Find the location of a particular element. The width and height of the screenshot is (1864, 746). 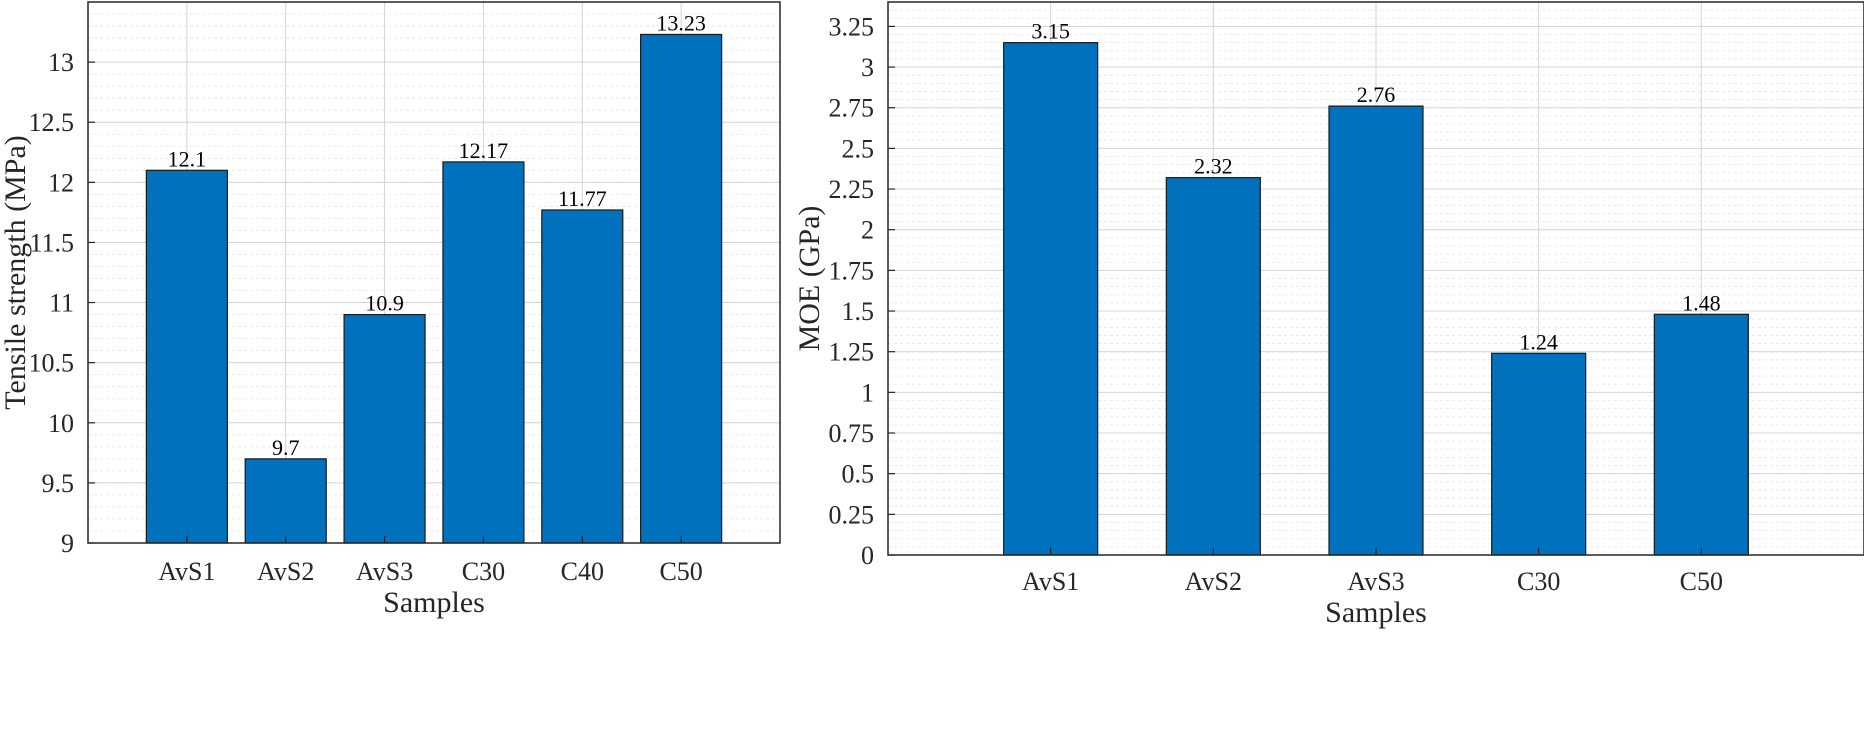

y-tick-label: 10 is located at coordinates (61, 423).